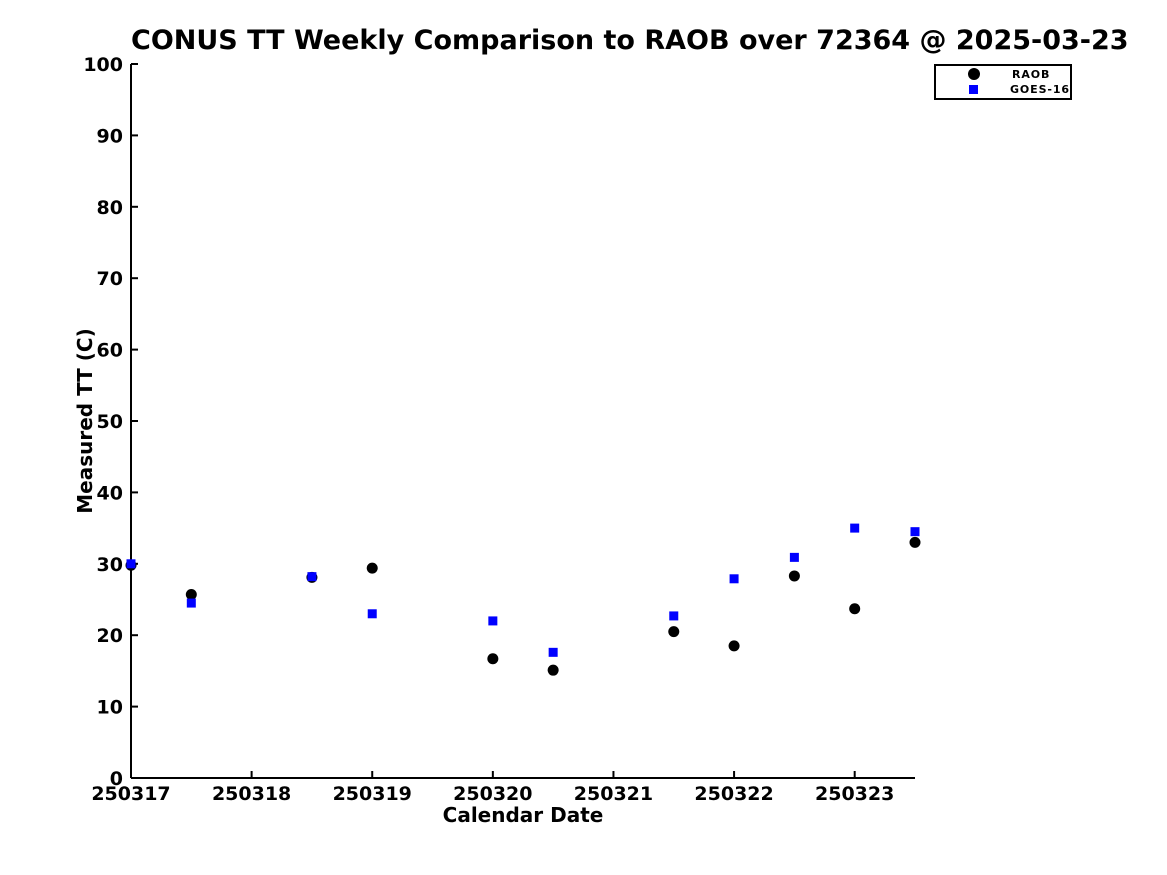  I want to click on legend-item-raob: RAOB, so click(1003, 74).